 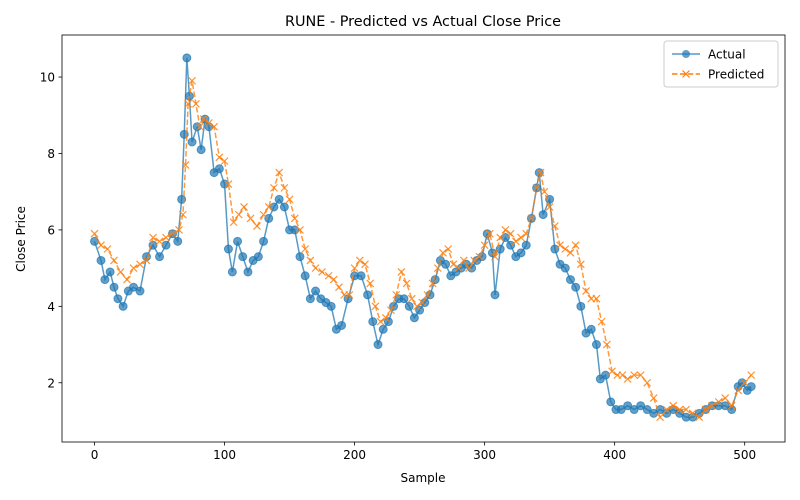 What do you see at coordinates (51, 383) in the screenshot?
I see `y-tick-label: 2` at bounding box center [51, 383].